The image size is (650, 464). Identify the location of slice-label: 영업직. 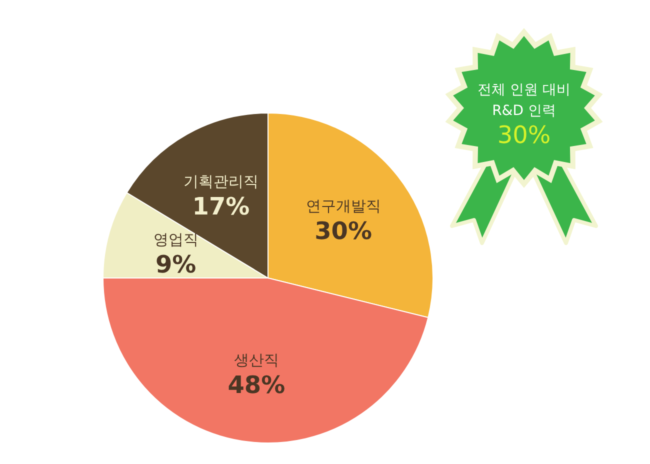
(175, 239).